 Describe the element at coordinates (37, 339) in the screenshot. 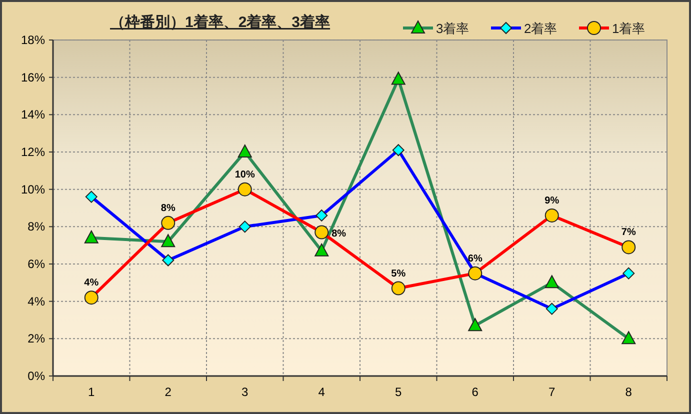

I see `y-tick-label: 2%` at that location.